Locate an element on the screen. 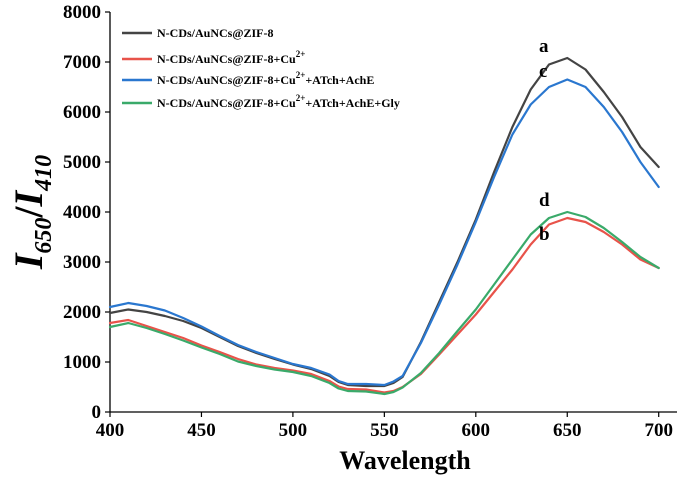 Image resolution: width=679 pixels, height=477 pixels. legend-label-3: N-CDs/AuNCs@ZIF-8+Cu2++ATch+AchE+Gly is located at coordinates (278, 101).